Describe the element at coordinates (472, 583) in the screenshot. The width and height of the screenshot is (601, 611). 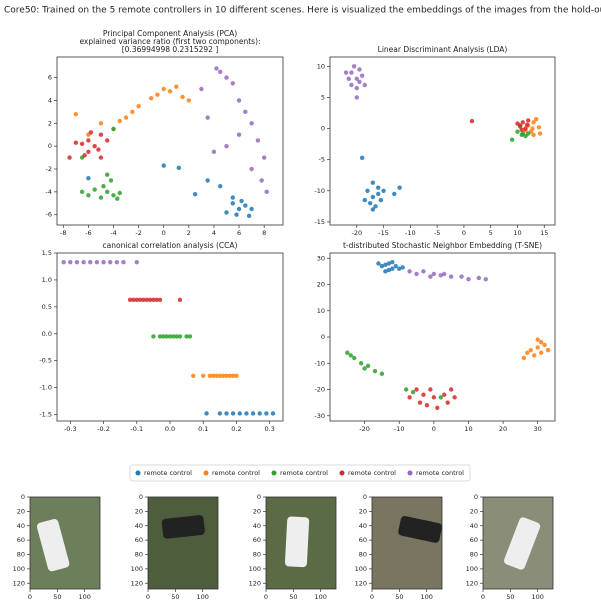
I see `y-tick-label: 120` at that location.